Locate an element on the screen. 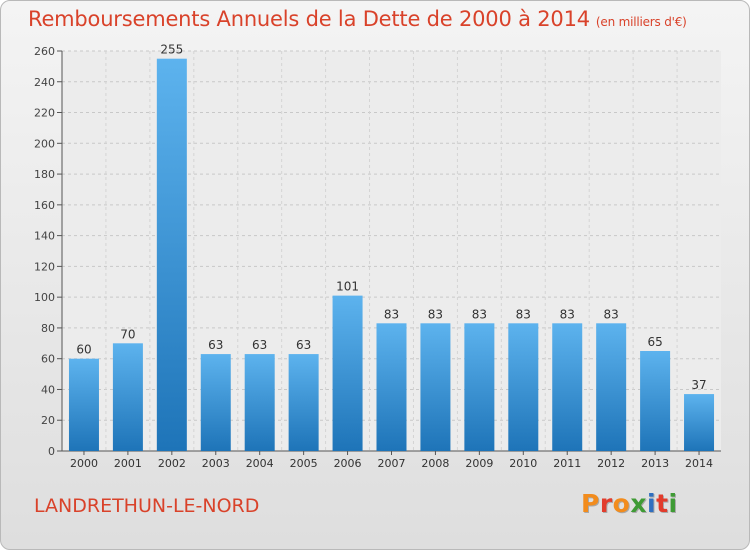  x-tick-label: 2005 is located at coordinates (304, 463).